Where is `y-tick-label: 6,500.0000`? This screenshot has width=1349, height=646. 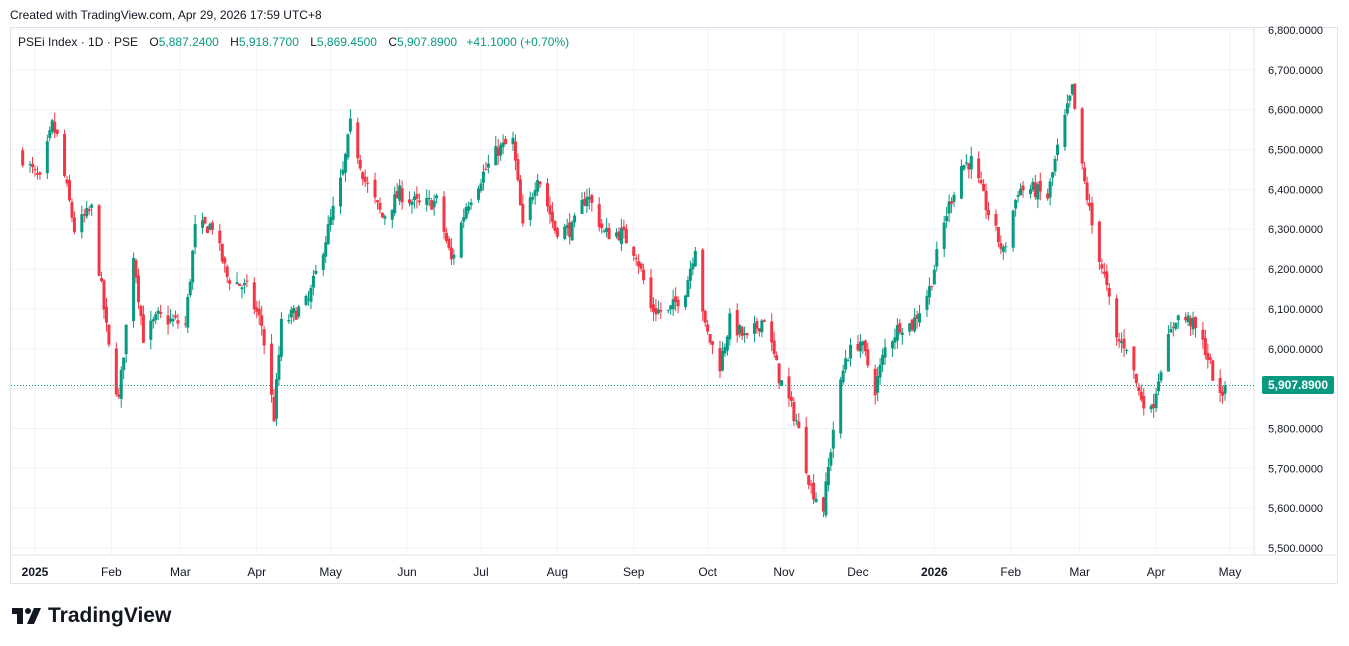 y-tick-label: 6,500.0000 is located at coordinates (1295, 151).